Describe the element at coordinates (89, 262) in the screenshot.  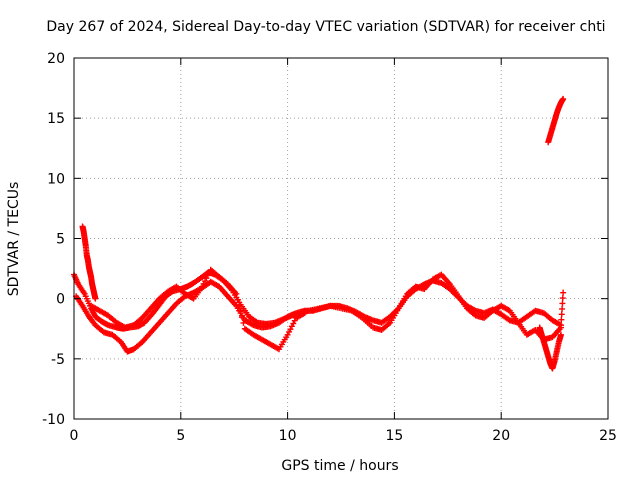
I see `series-spike-early` at that location.